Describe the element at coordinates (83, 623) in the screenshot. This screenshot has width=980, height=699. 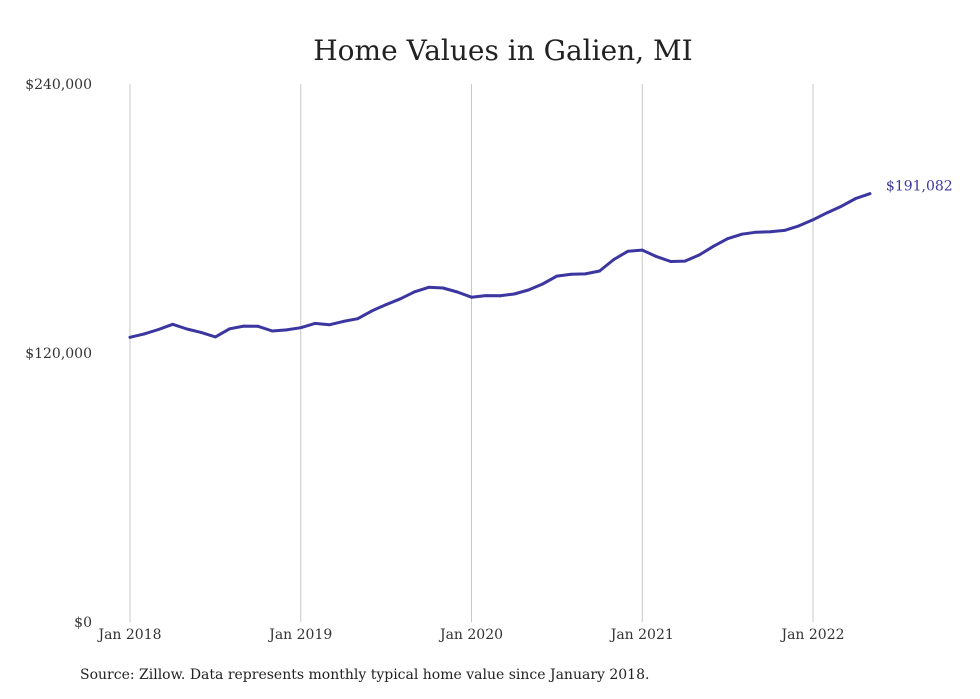
I see `y-tick-label: $0` at that location.